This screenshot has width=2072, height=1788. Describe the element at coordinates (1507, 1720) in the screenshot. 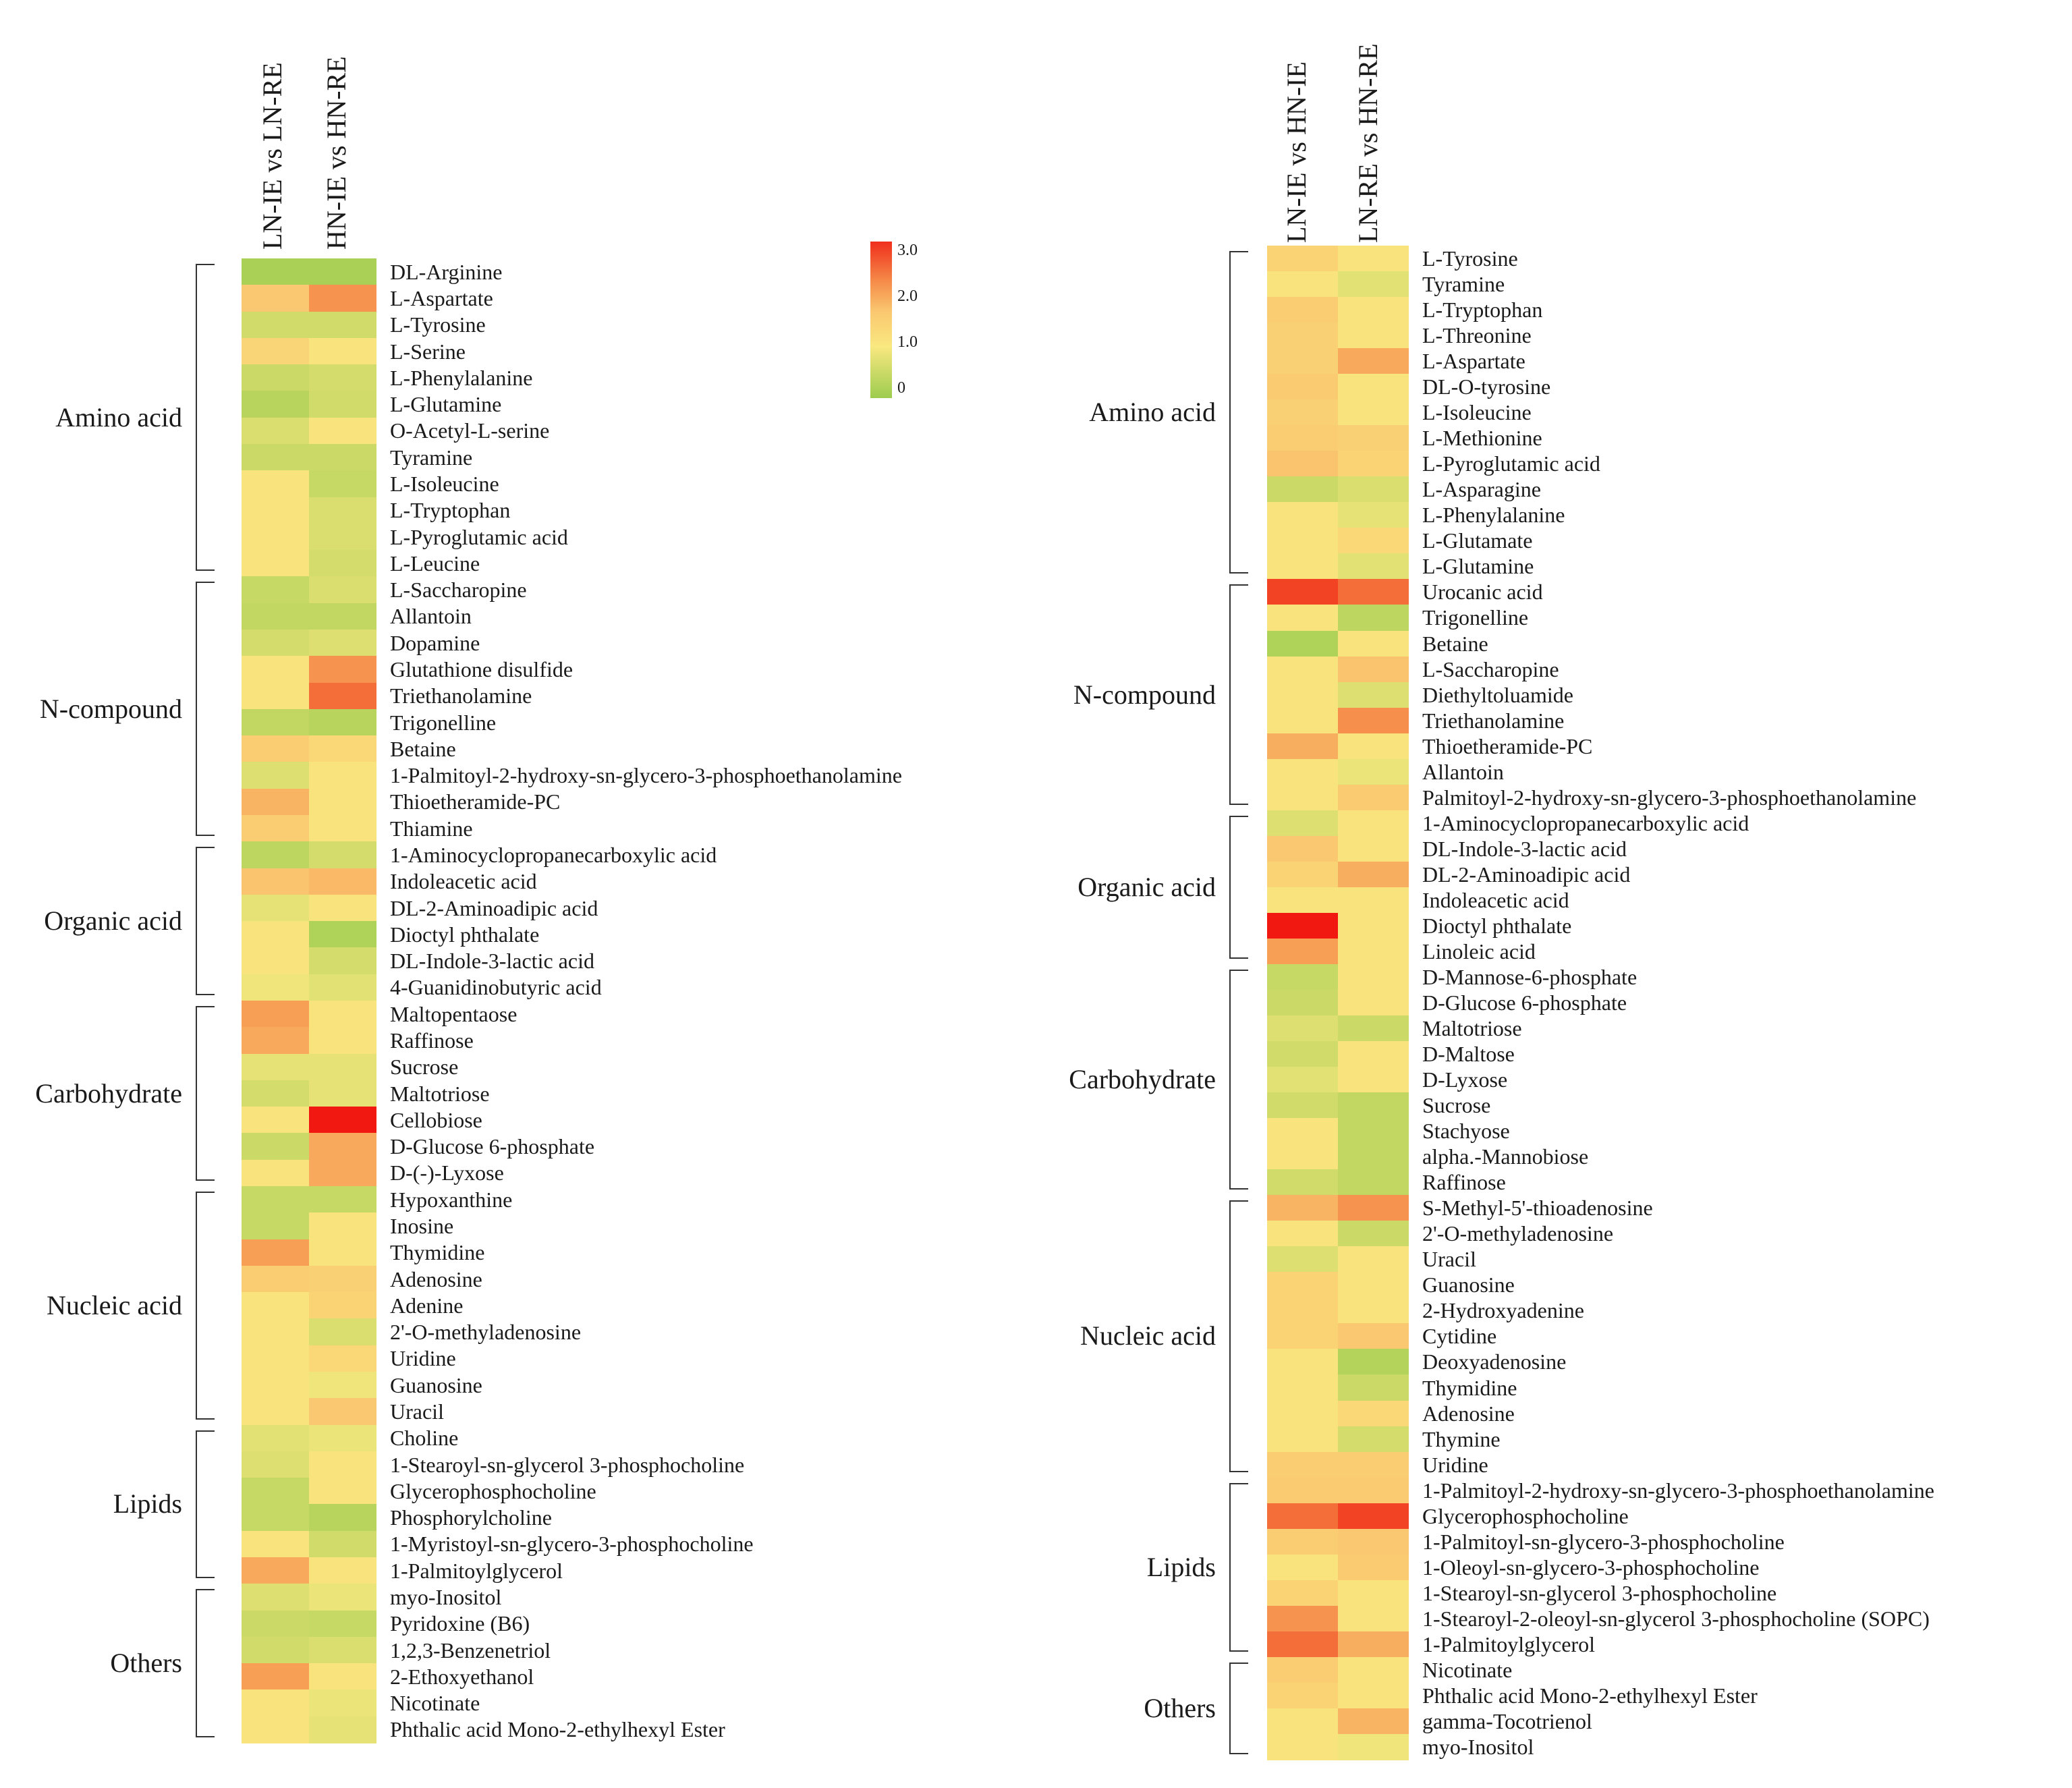

I see `row-label: gamma-Tocotrienol` at that location.